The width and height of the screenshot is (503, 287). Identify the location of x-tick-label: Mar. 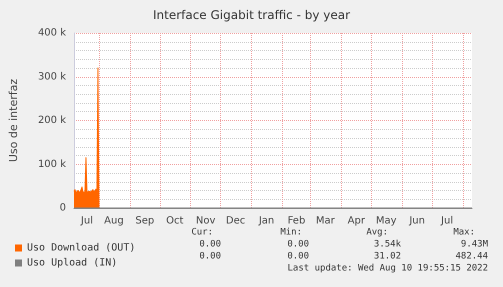
(326, 221).